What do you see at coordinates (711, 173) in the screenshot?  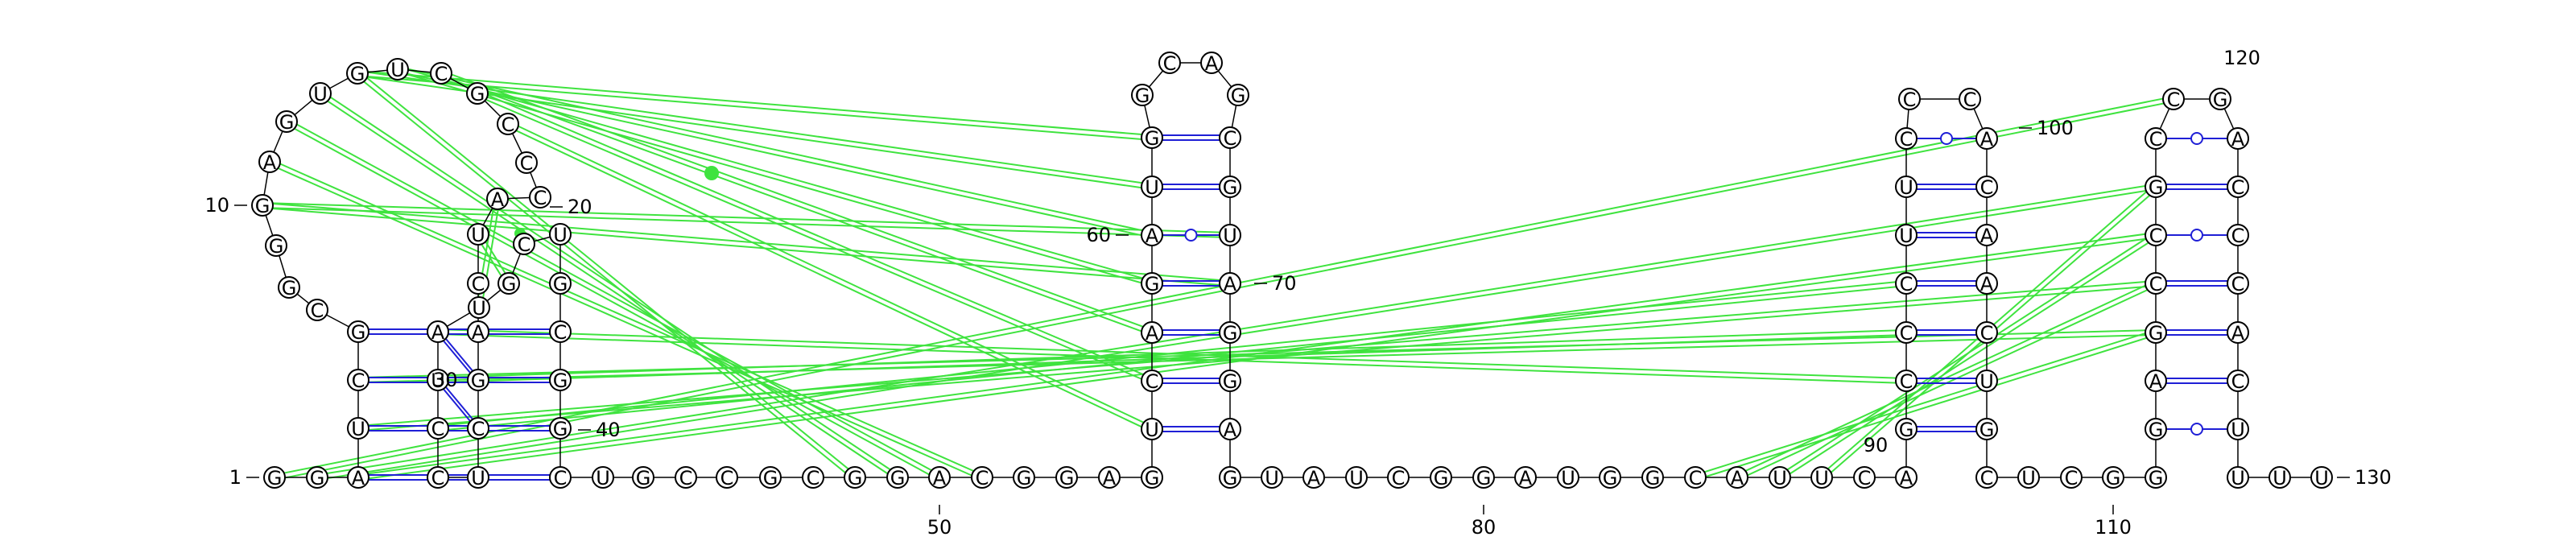 I see `crosslink-junction-dot` at bounding box center [711, 173].